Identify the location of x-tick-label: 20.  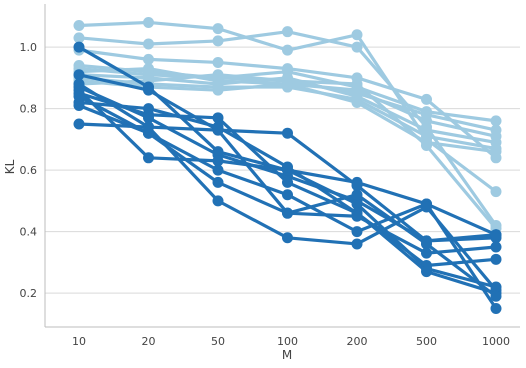
(149, 341).